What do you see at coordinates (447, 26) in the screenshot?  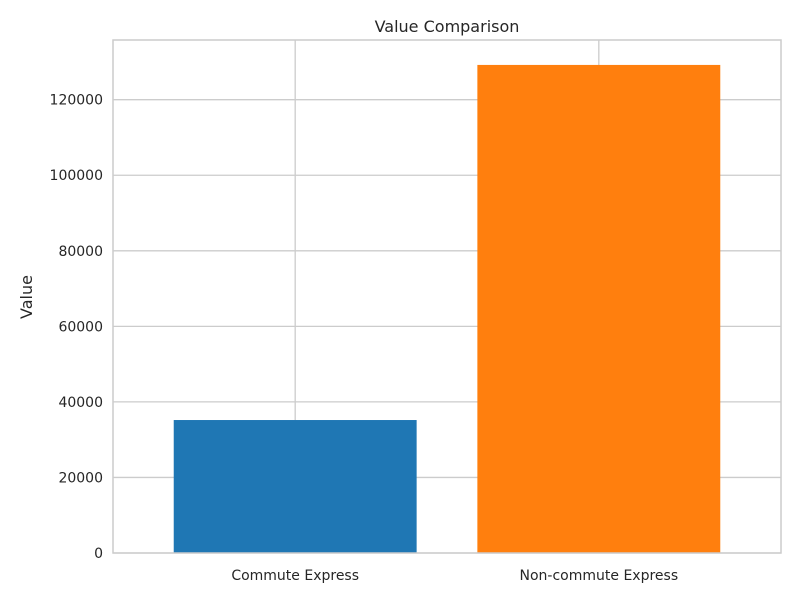 I see `chart-title: Value Comparison` at bounding box center [447, 26].